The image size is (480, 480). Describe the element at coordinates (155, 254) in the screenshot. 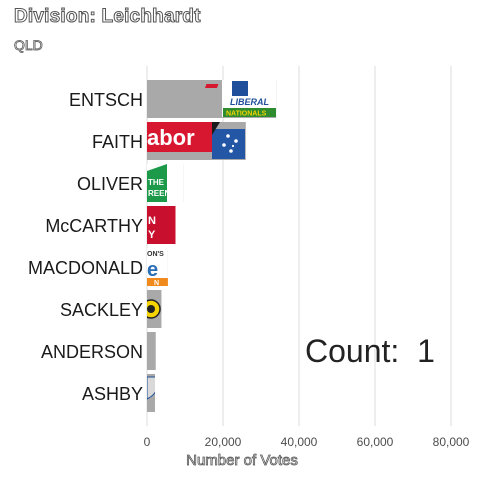

I see `one-nation-logo-text: ON'S` at that location.